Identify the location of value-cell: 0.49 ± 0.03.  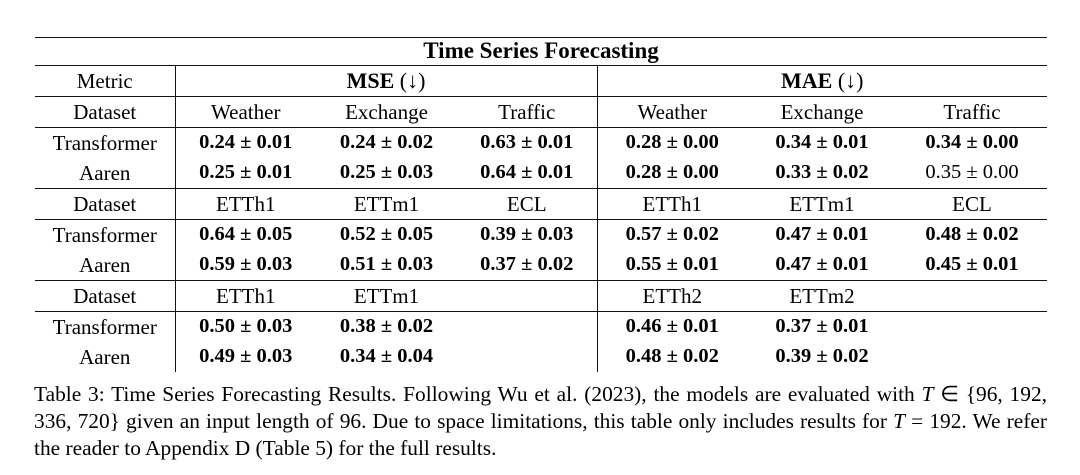
(246, 356).